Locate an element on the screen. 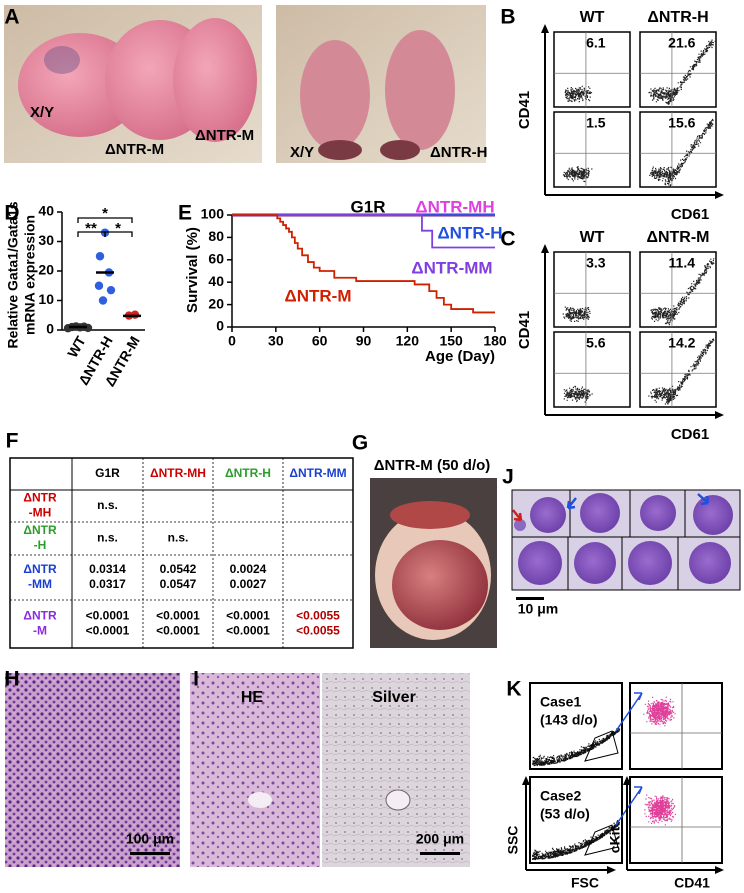 The width and height of the screenshot is (744, 893). y-tick-label: 0 is located at coordinates (220, 326).